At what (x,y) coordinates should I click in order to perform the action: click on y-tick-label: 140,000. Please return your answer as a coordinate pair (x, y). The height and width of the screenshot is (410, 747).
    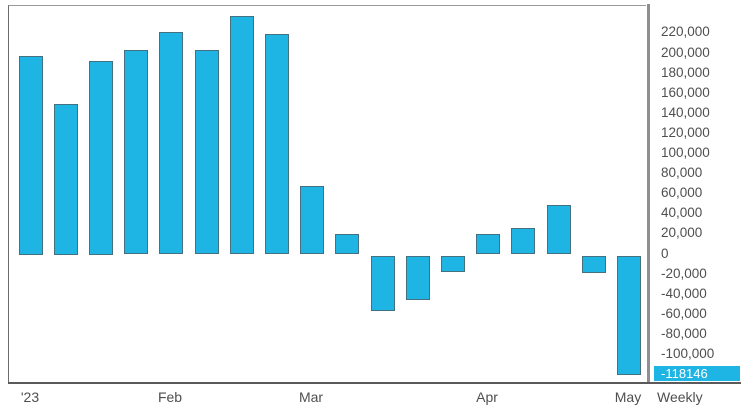
    Looking at the image, I should click on (685, 112).